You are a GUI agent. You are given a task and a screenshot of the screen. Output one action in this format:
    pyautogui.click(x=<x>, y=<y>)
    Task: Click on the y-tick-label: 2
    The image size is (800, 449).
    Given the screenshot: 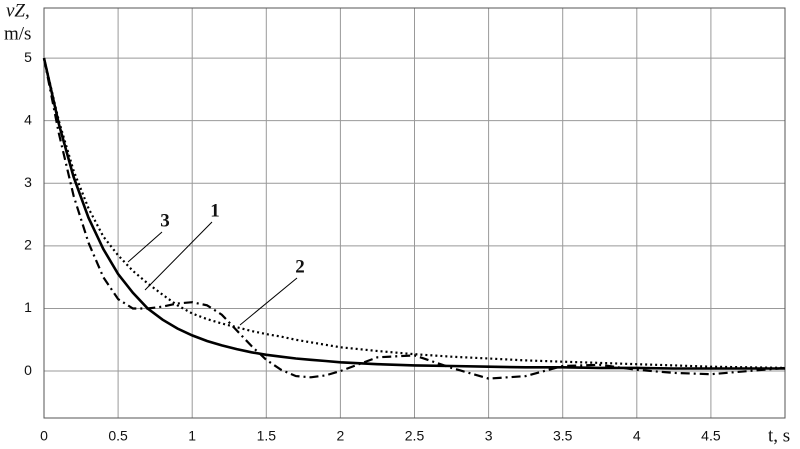 What is the action you would take?
    pyautogui.click(x=28, y=245)
    